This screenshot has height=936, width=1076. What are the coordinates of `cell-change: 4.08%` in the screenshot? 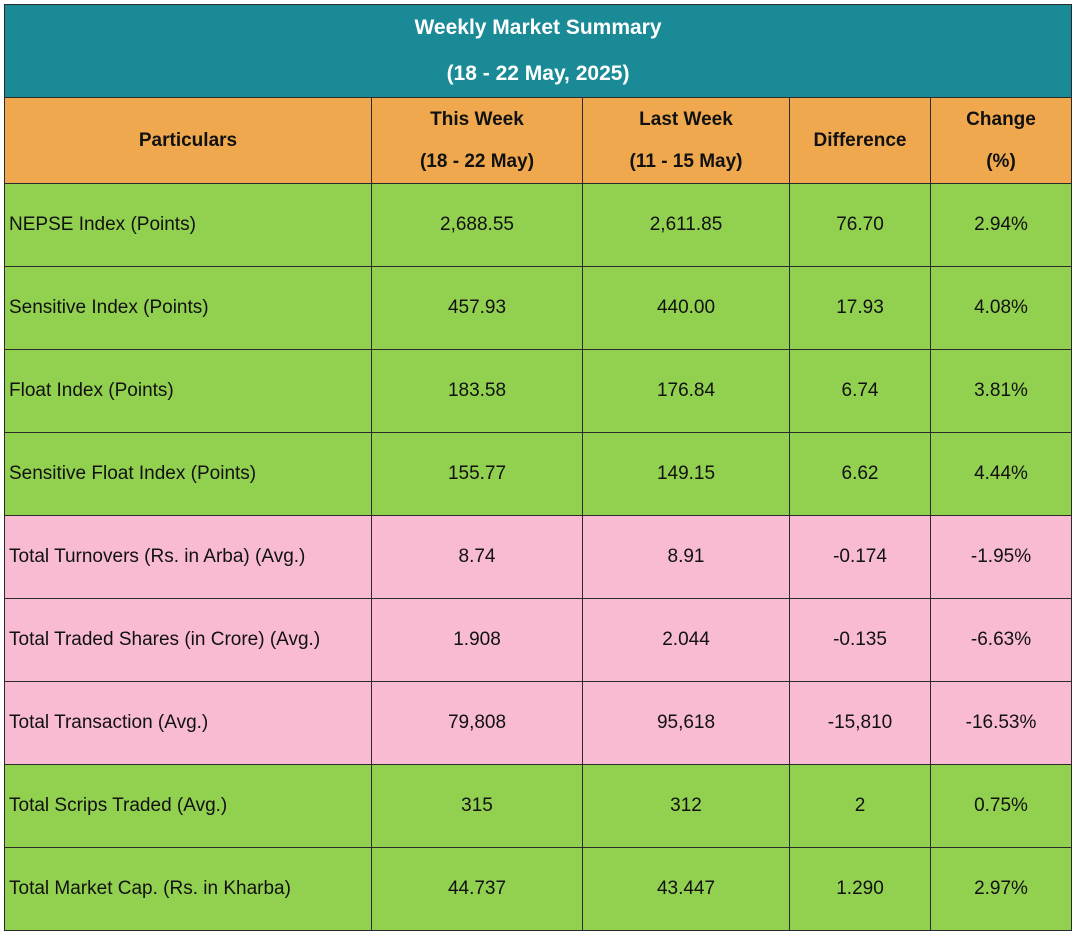 It's located at (1001, 308).